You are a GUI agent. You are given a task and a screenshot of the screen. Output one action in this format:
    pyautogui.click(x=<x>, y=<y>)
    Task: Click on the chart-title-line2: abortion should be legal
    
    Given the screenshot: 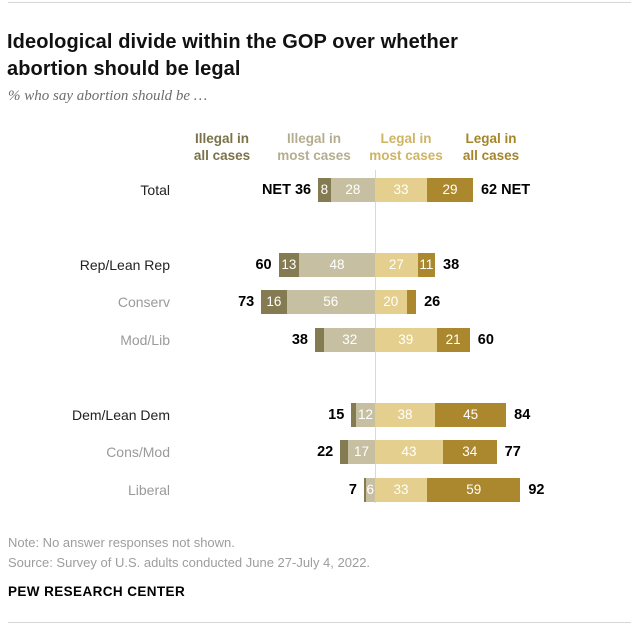 What is the action you would take?
    pyautogui.click(x=124, y=69)
    